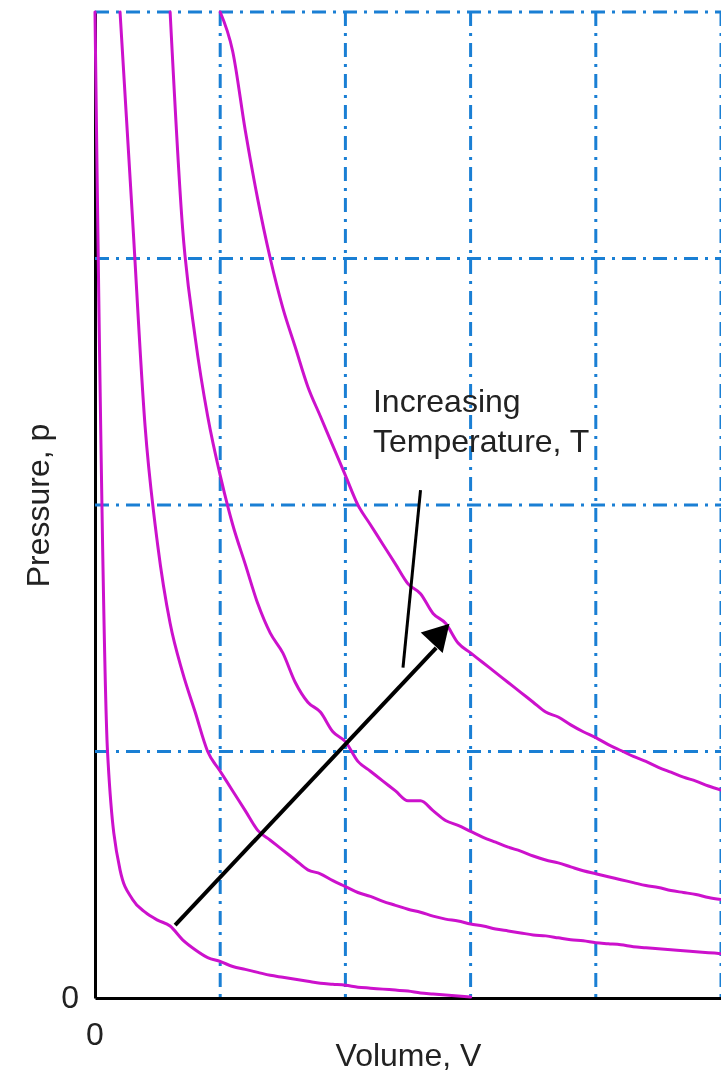 The width and height of the screenshot is (721, 1082). What do you see at coordinates (37, 505) in the screenshot?
I see `y-axis-title: Pressure, p` at bounding box center [37, 505].